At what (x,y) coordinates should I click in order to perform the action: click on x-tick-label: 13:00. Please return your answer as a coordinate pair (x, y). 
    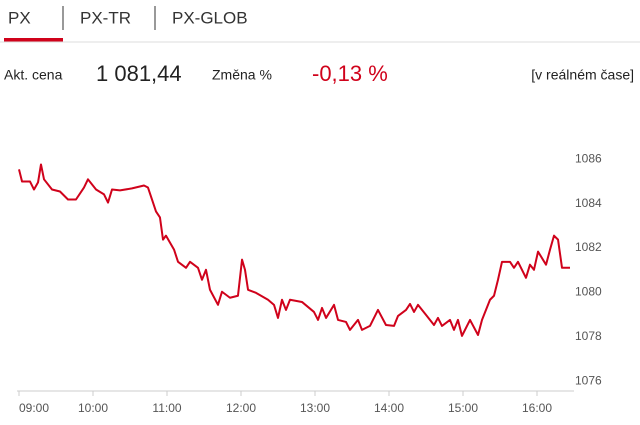
    Looking at the image, I should click on (315, 408).